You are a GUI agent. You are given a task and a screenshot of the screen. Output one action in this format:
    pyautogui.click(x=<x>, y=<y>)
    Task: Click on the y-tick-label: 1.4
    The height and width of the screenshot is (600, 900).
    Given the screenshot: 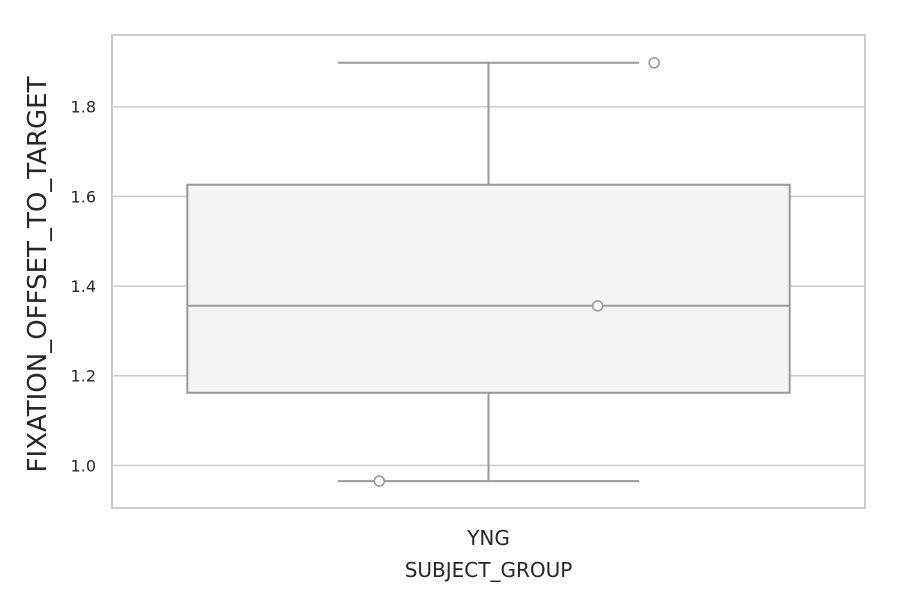 What is the action you would take?
    pyautogui.click(x=83, y=286)
    